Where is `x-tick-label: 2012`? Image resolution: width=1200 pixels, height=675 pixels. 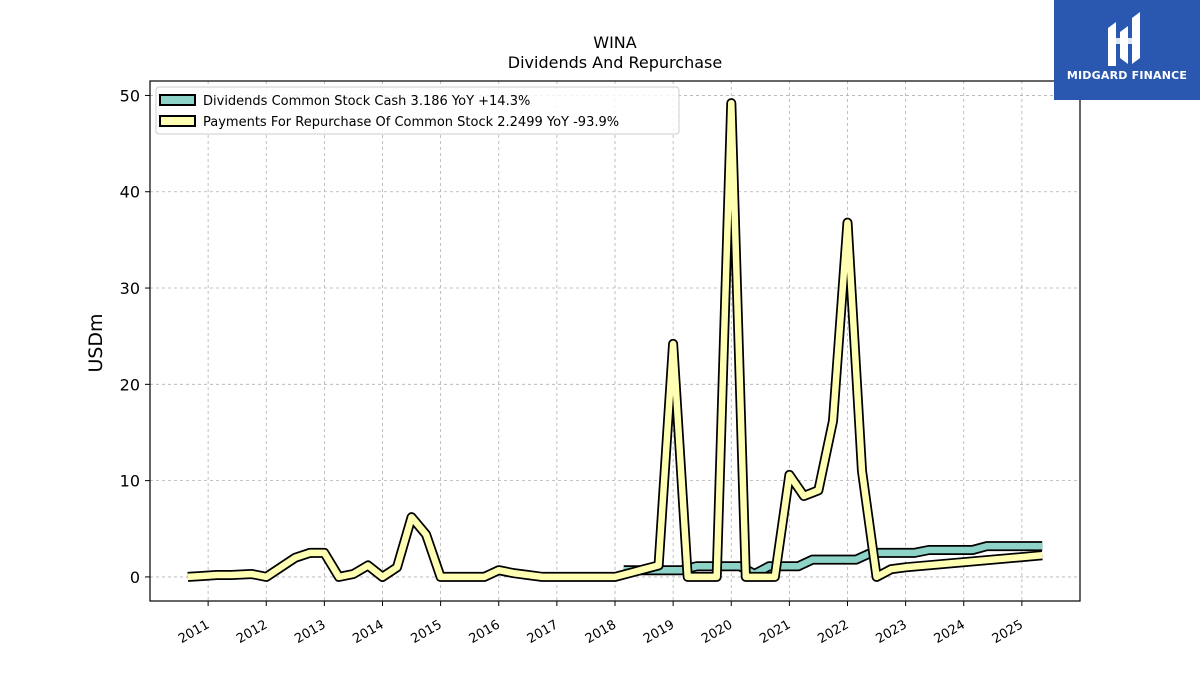
x-tick-label: 2012 is located at coordinates (252, 632).